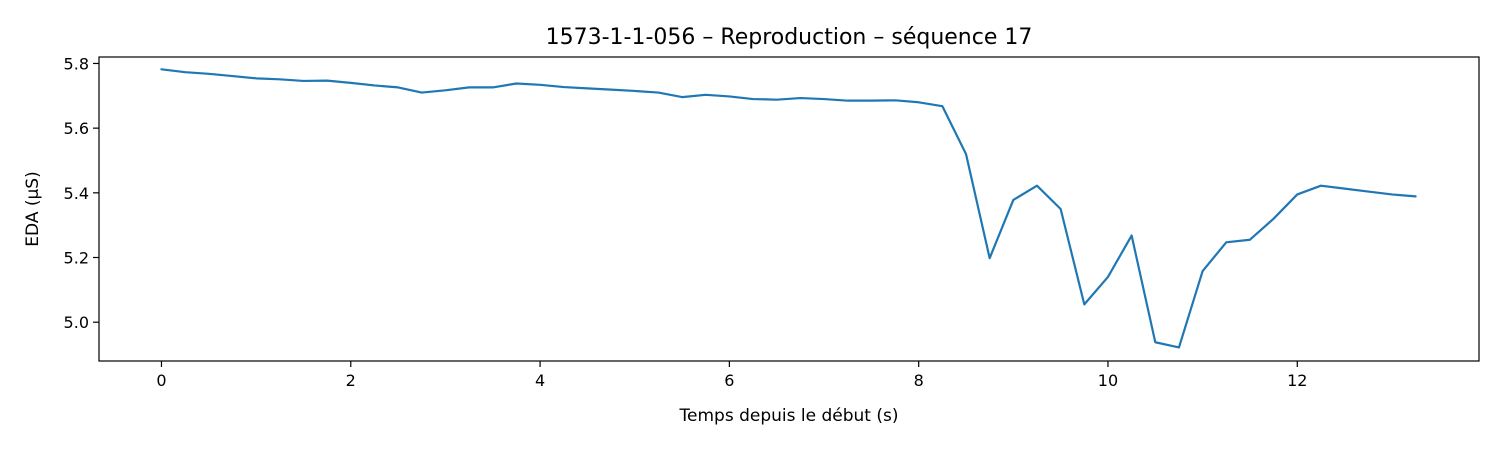 This screenshot has width=1500, height=450. What do you see at coordinates (76, 193) in the screenshot?
I see `y-tick-label: 5.4` at bounding box center [76, 193].